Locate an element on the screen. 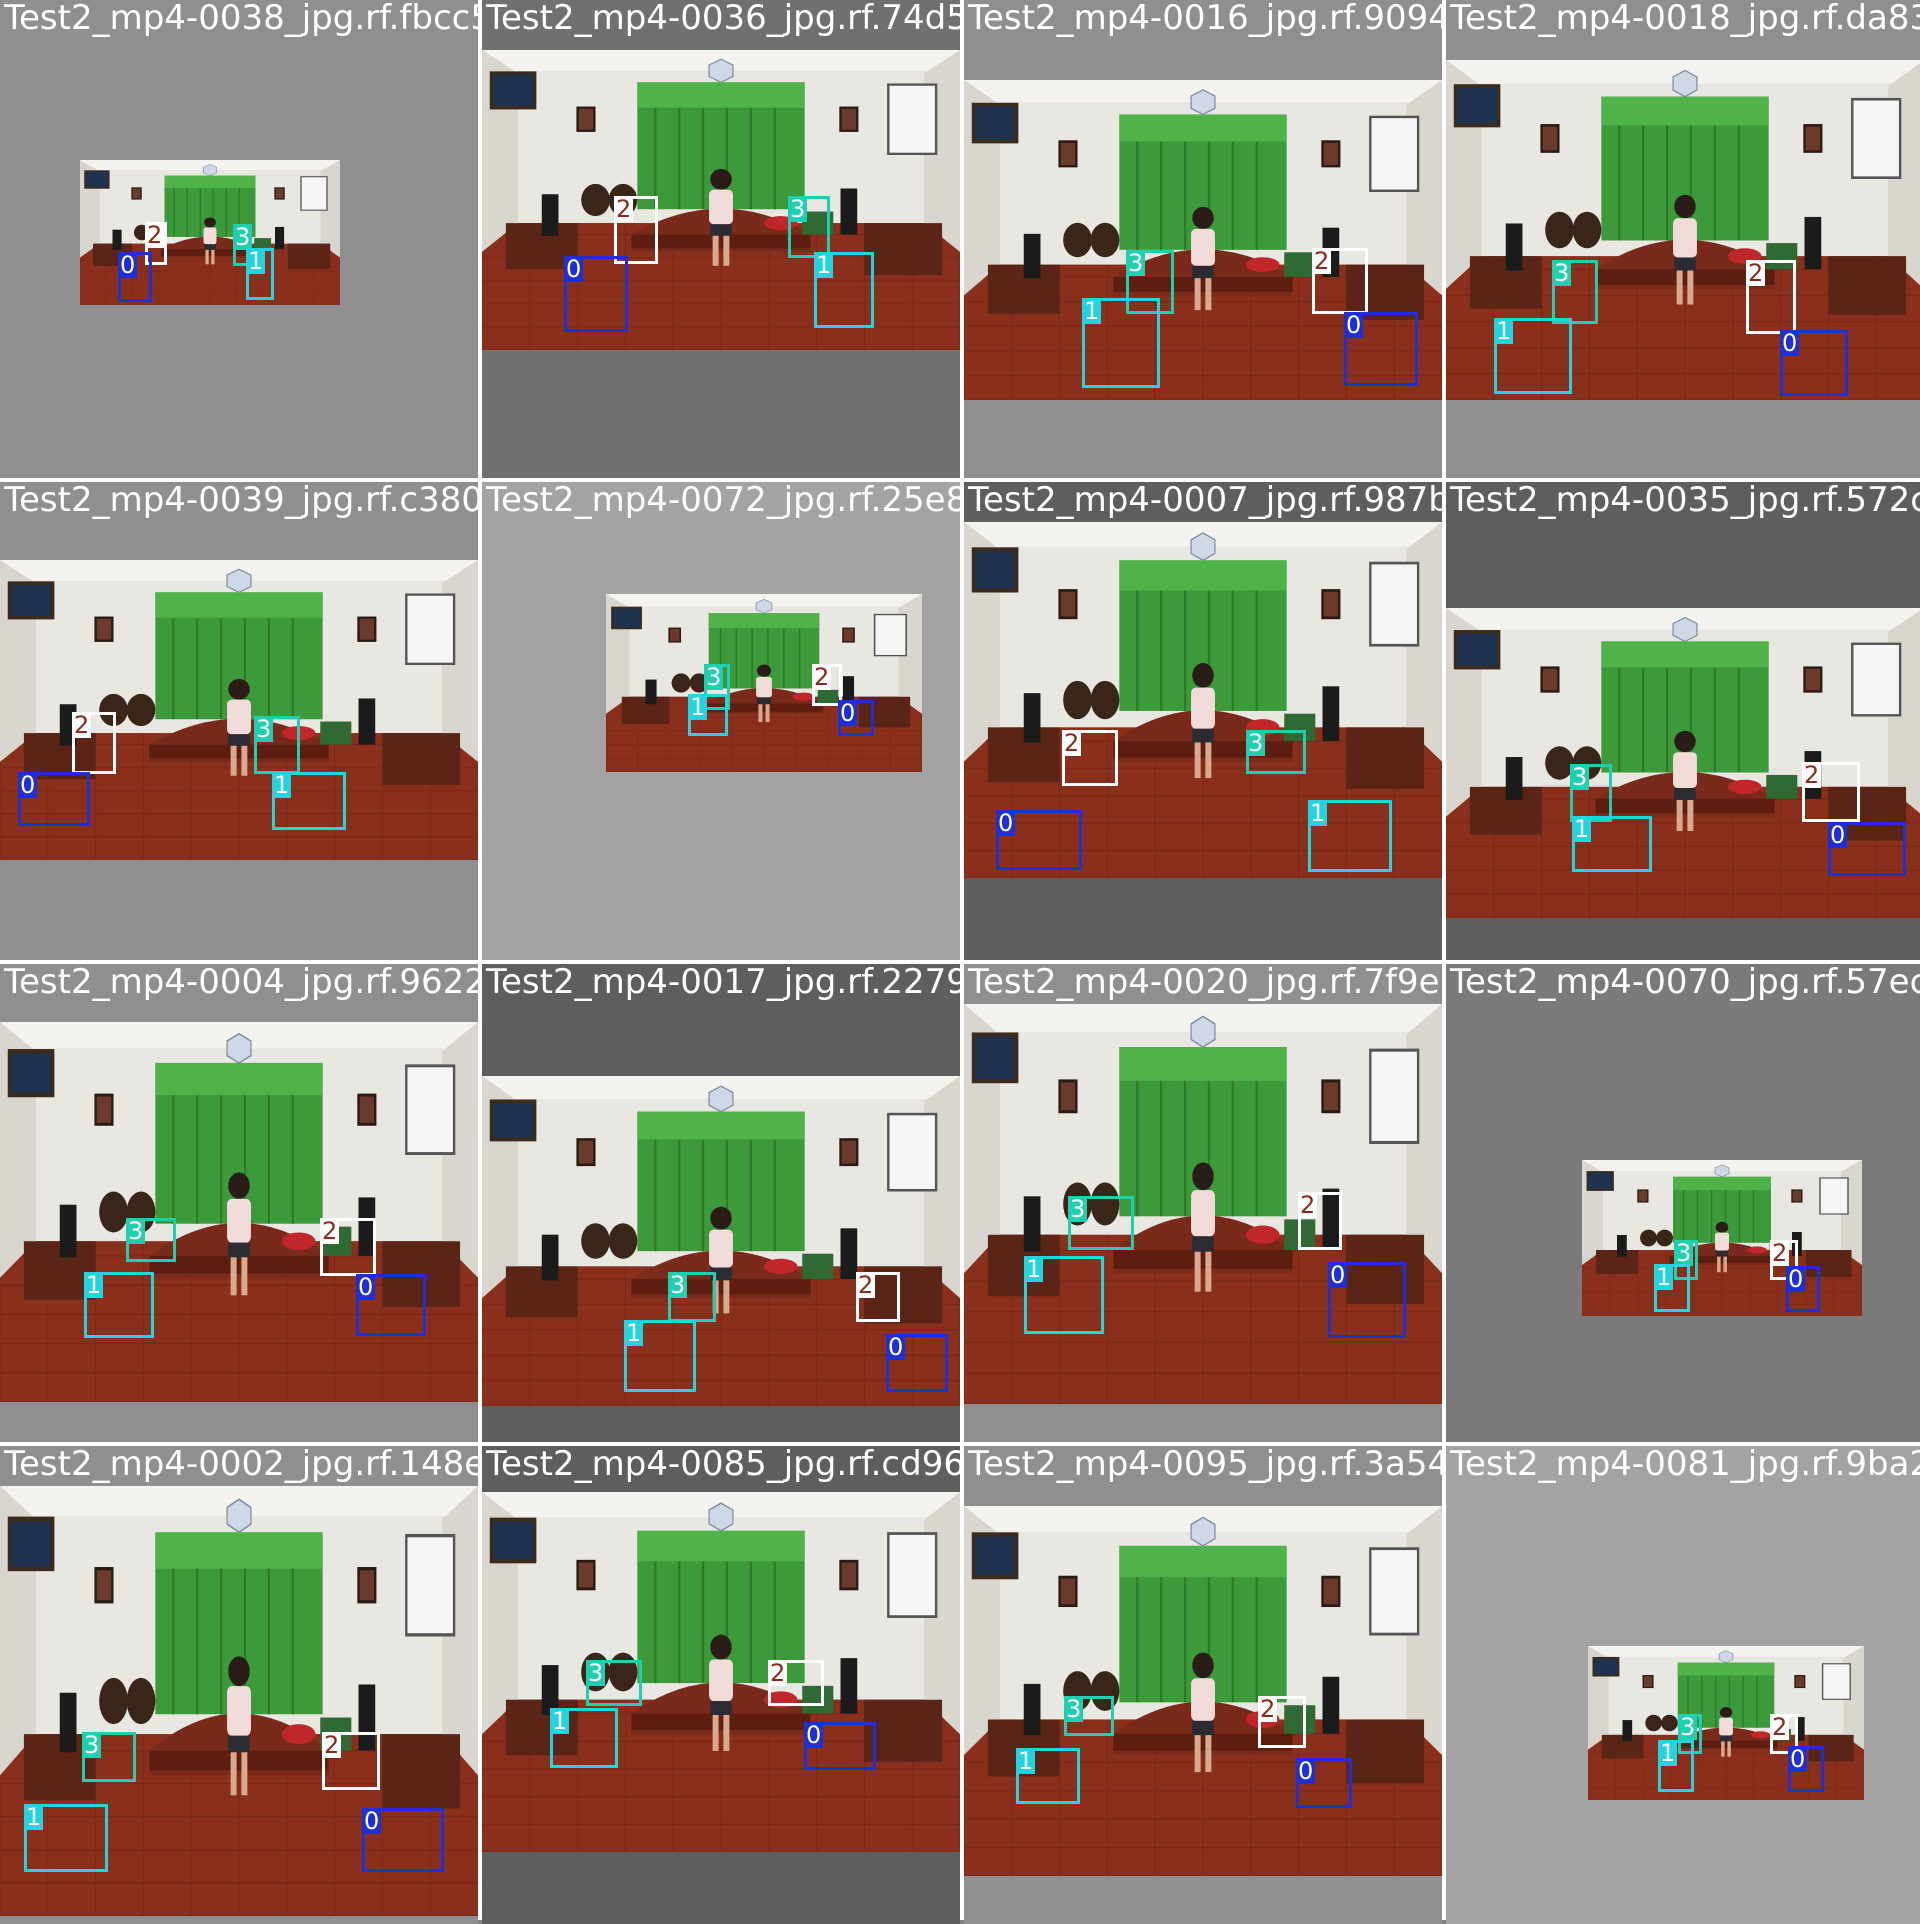 The width and height of the screenshot is (1920, 1924). tile-7: 2 3 0 1 Test2_mp4-0007_jpg.rf.987b is located at coordinates (1203, 721).